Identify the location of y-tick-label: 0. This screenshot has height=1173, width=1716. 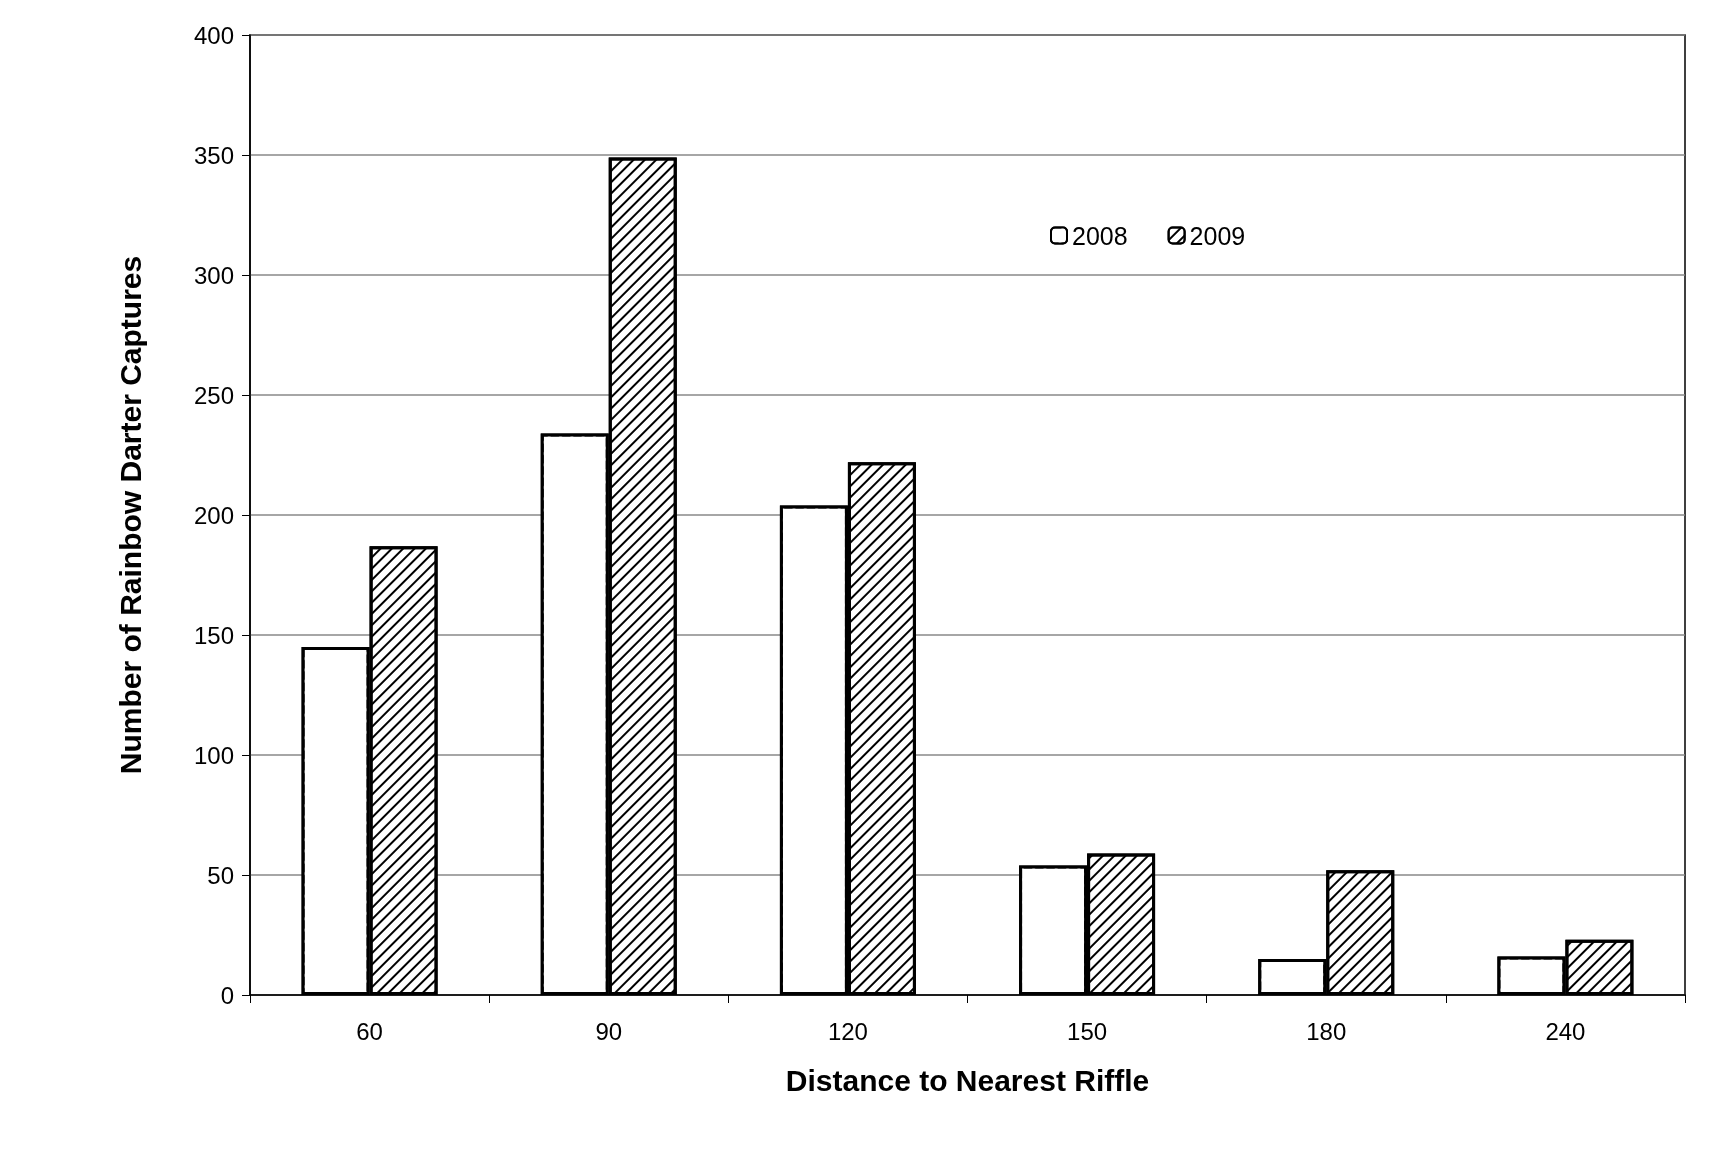
(227, 995).